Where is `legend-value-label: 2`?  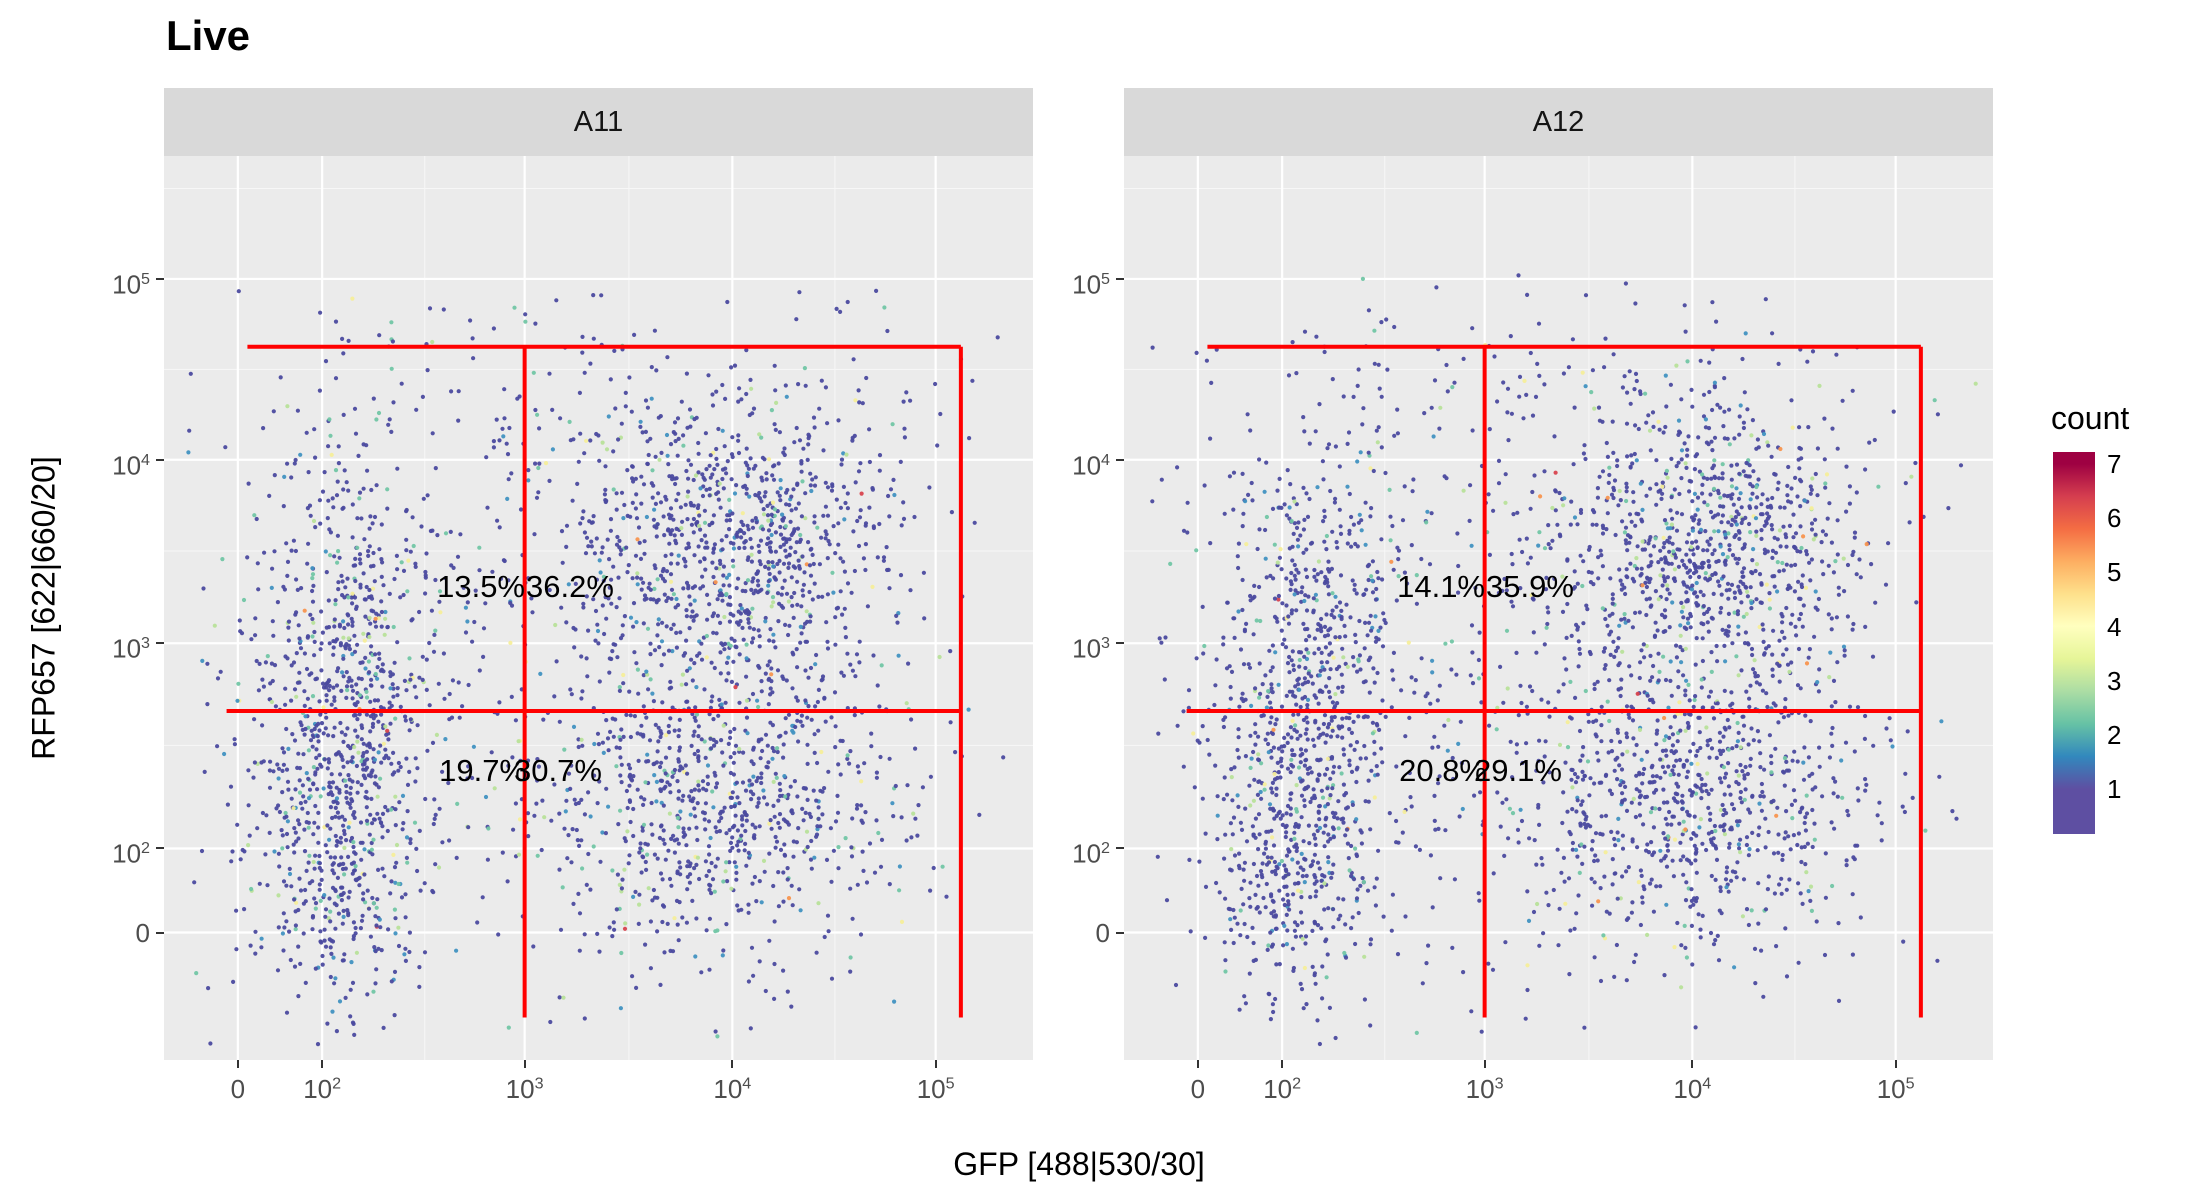 legend-value-label: 2 is located at coordinates (2114, 735).